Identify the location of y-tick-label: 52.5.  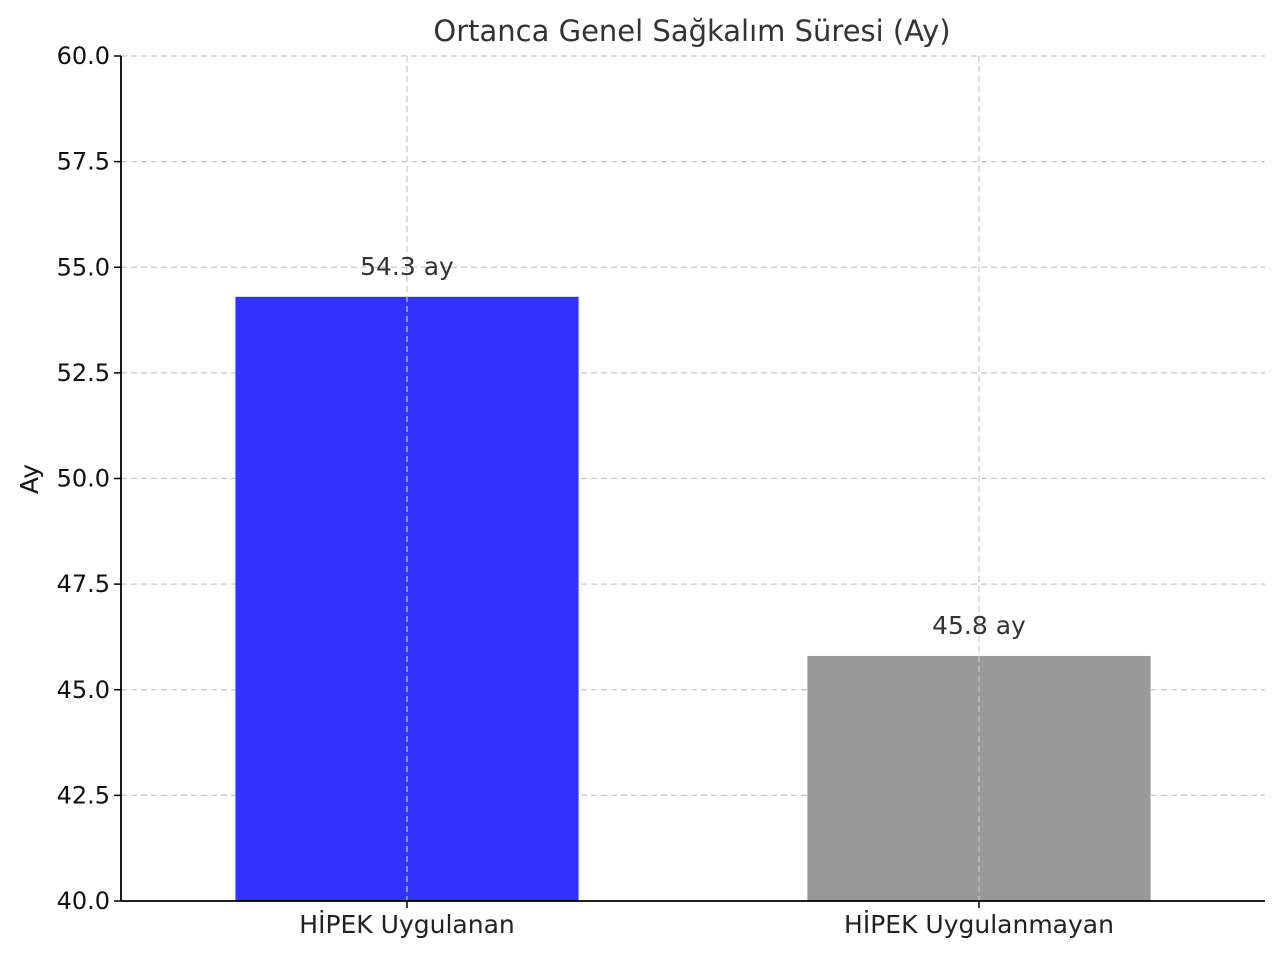
(83, 373).